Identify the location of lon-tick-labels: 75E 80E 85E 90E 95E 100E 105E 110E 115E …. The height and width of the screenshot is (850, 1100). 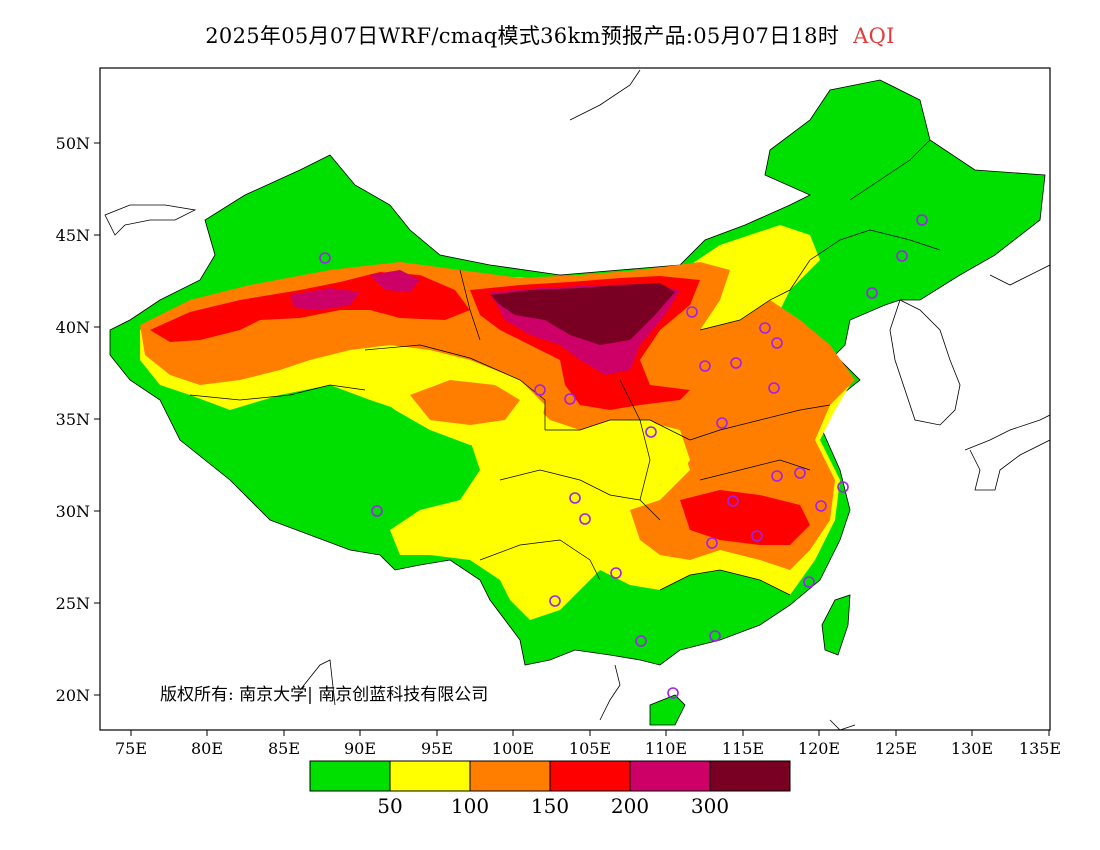
(588, 748).